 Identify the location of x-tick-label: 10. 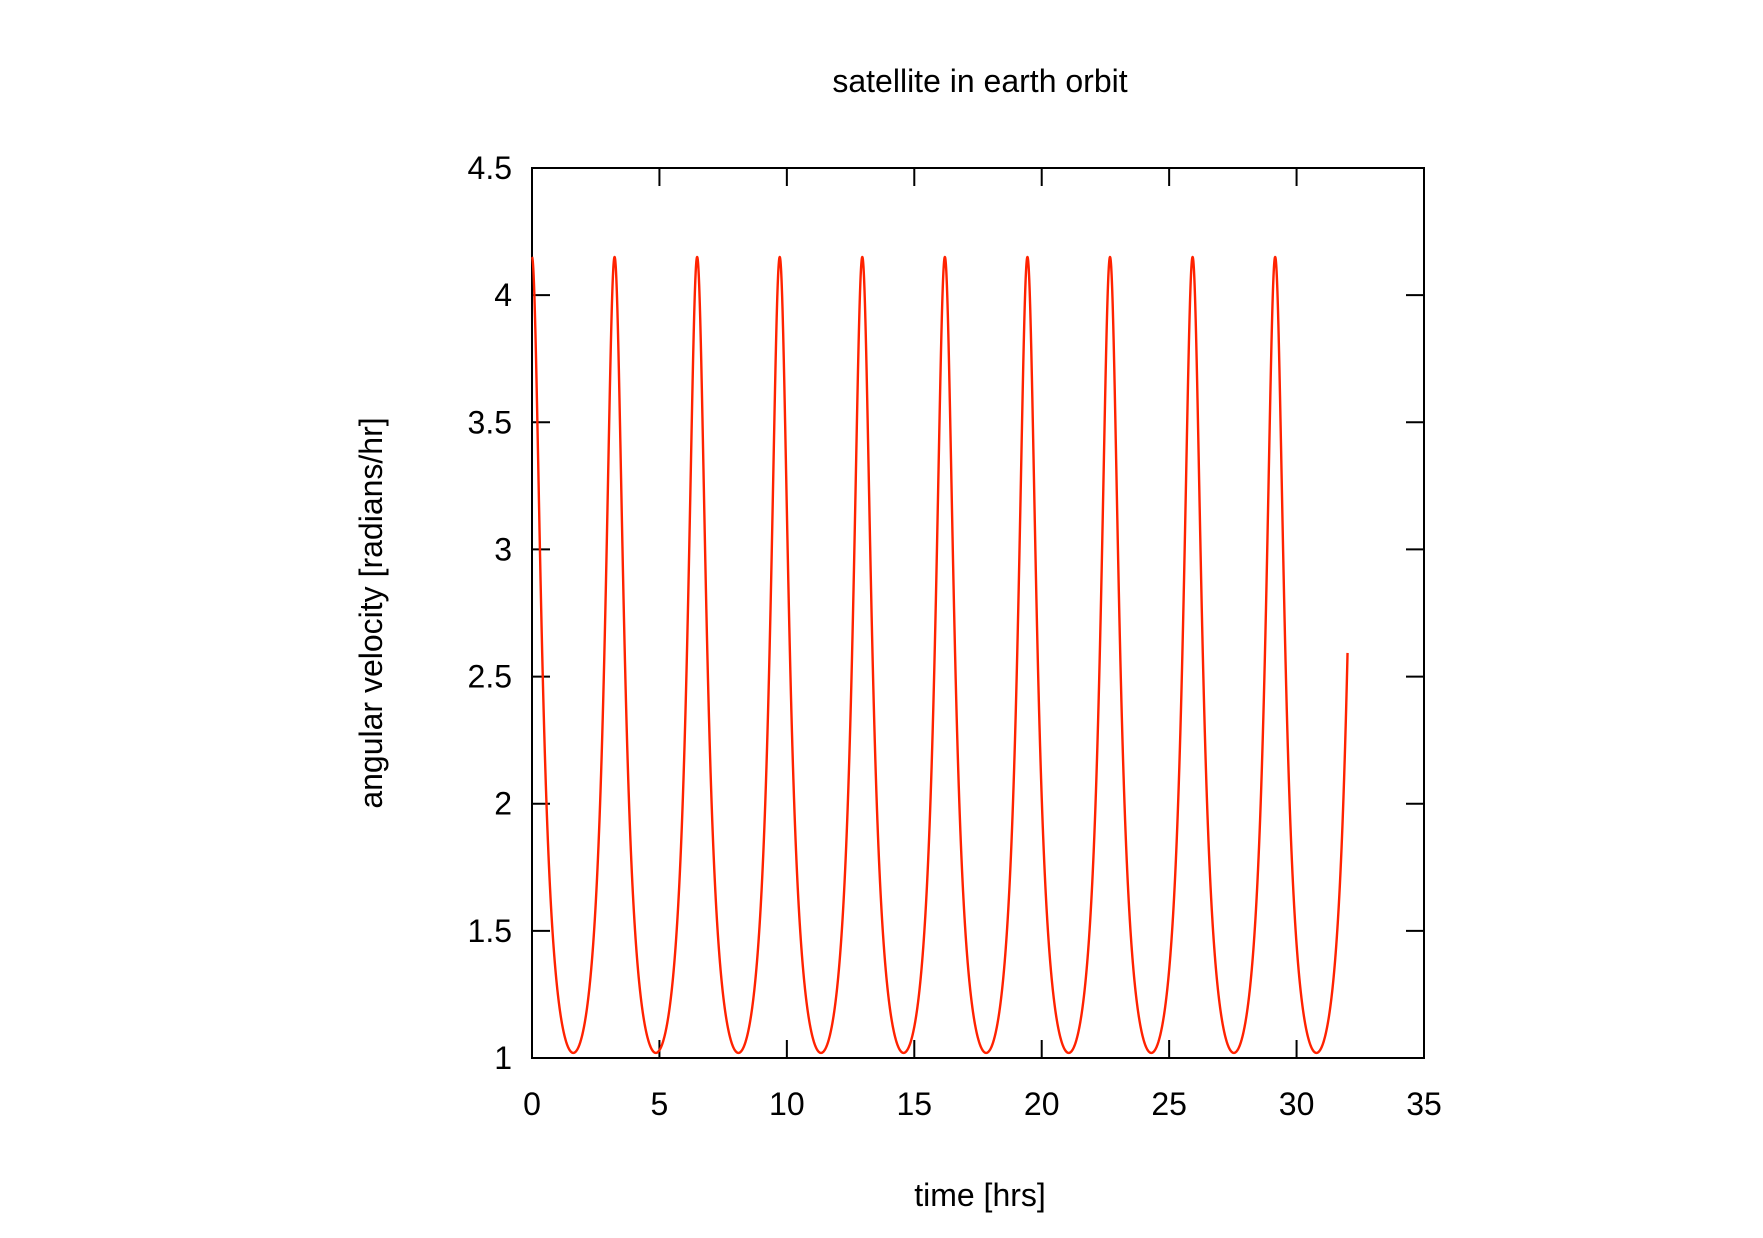
(787, 1104).